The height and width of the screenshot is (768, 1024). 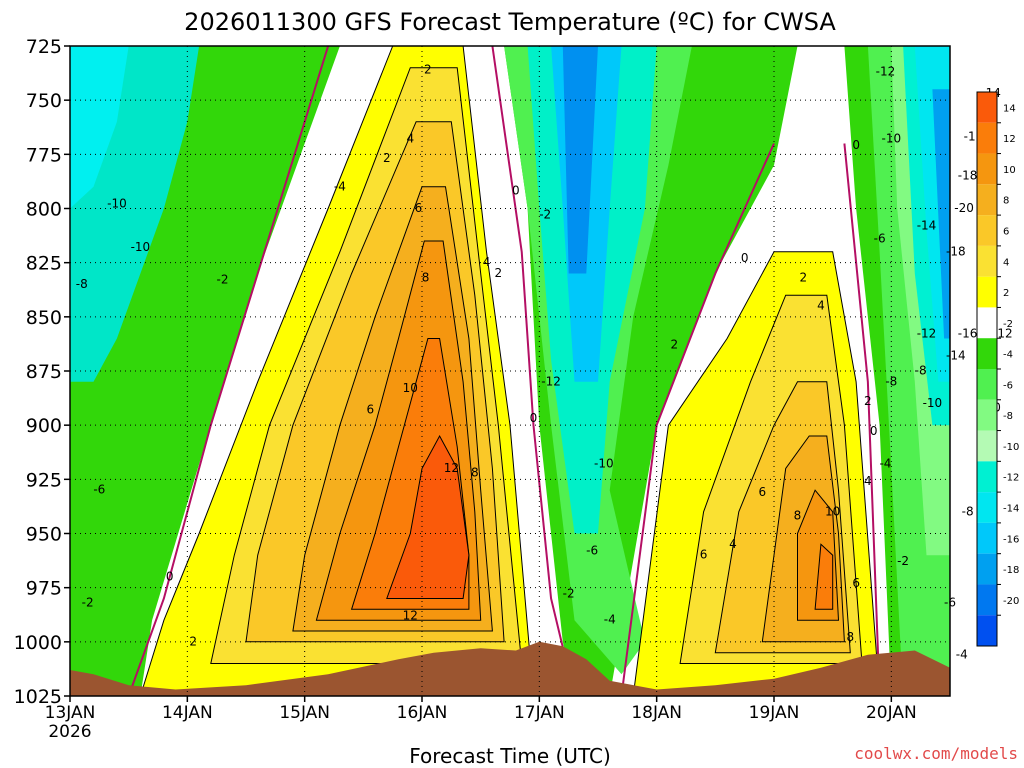 I want to click on colorbar-tick-label: -20, so click(x=1011, y=601).